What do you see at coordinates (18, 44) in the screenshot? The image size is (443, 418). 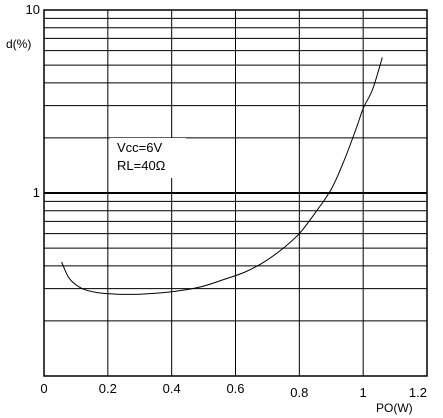 I see `y-axis-label: d(%)` at bounding box center [18, 44].